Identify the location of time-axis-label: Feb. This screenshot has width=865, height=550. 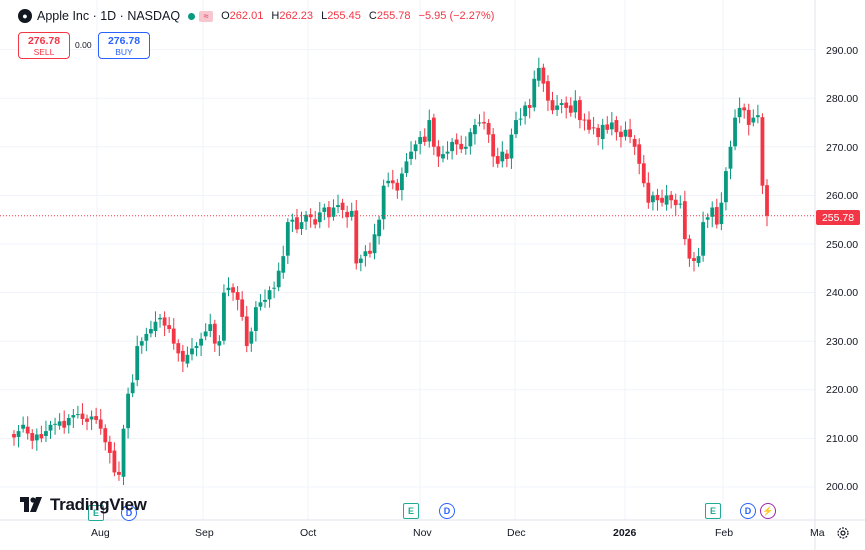
(724, 533).